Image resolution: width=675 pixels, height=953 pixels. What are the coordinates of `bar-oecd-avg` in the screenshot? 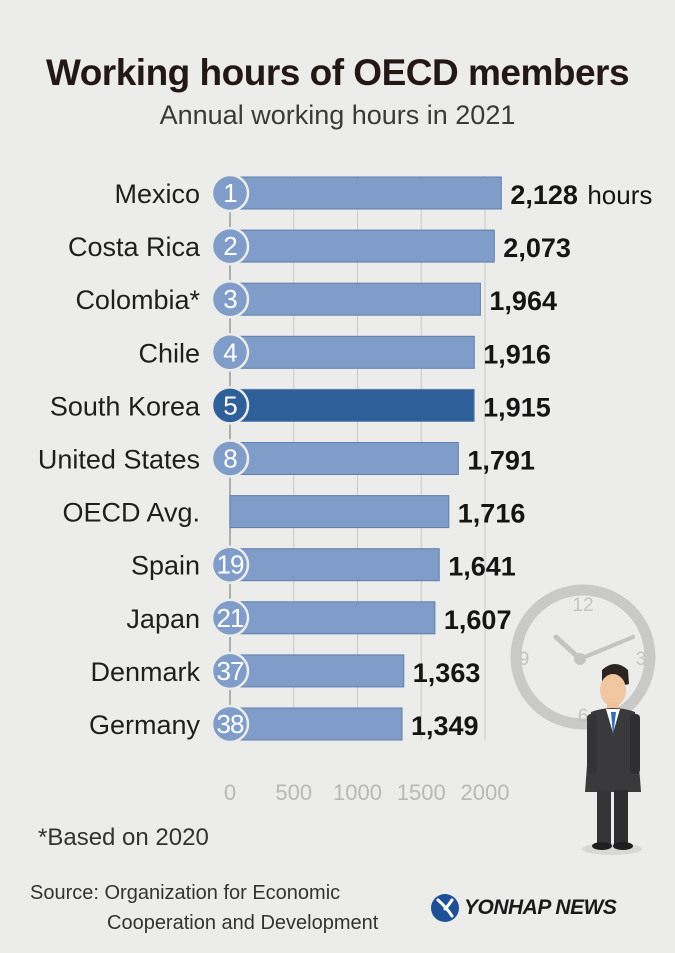 It's located at (339, 512).